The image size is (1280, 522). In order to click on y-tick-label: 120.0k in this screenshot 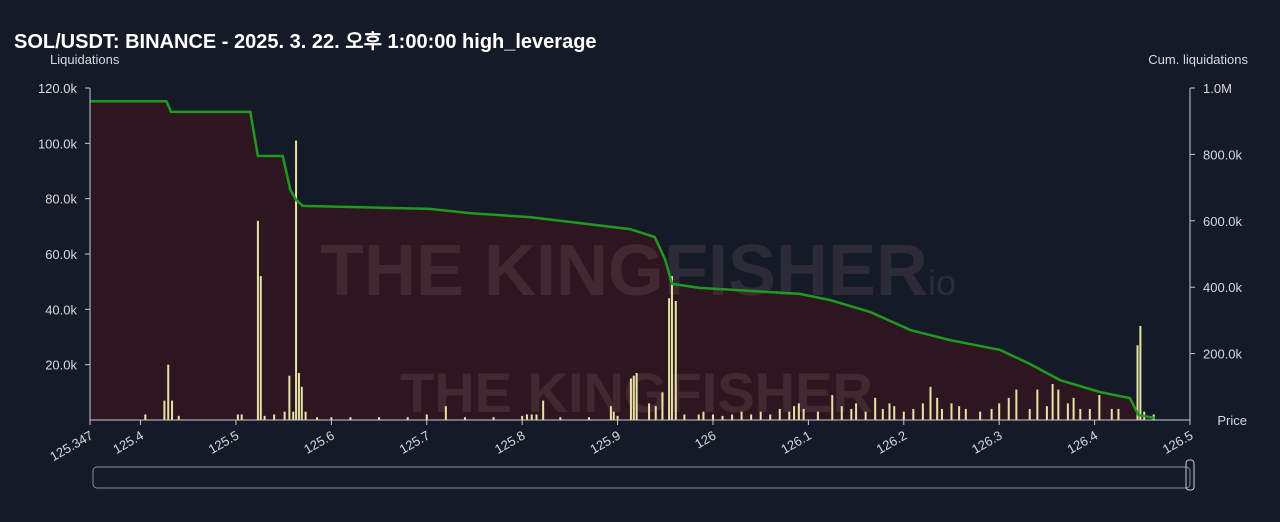, I will do `click(58, 88)`.